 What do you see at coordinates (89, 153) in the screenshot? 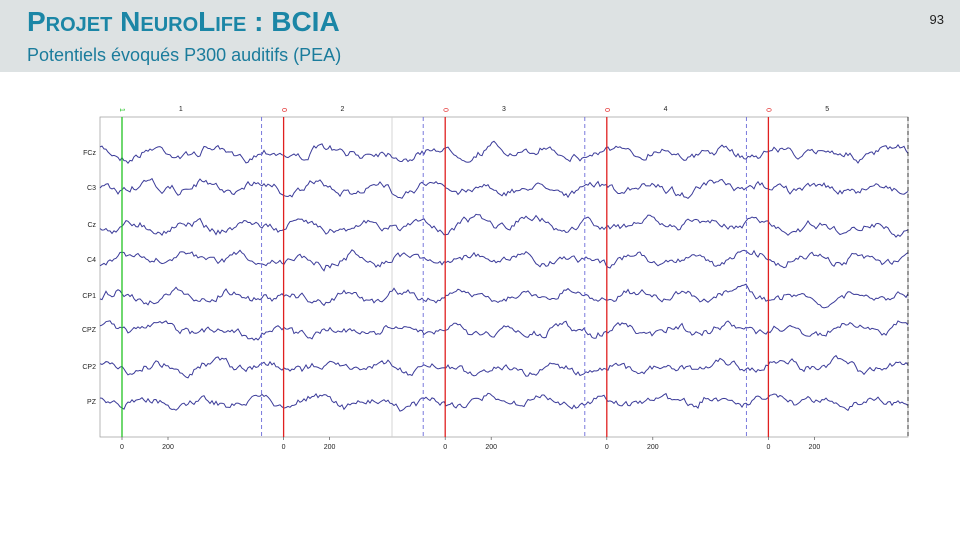
I see `channel-label: FCz` at bounding box center [89, 153].